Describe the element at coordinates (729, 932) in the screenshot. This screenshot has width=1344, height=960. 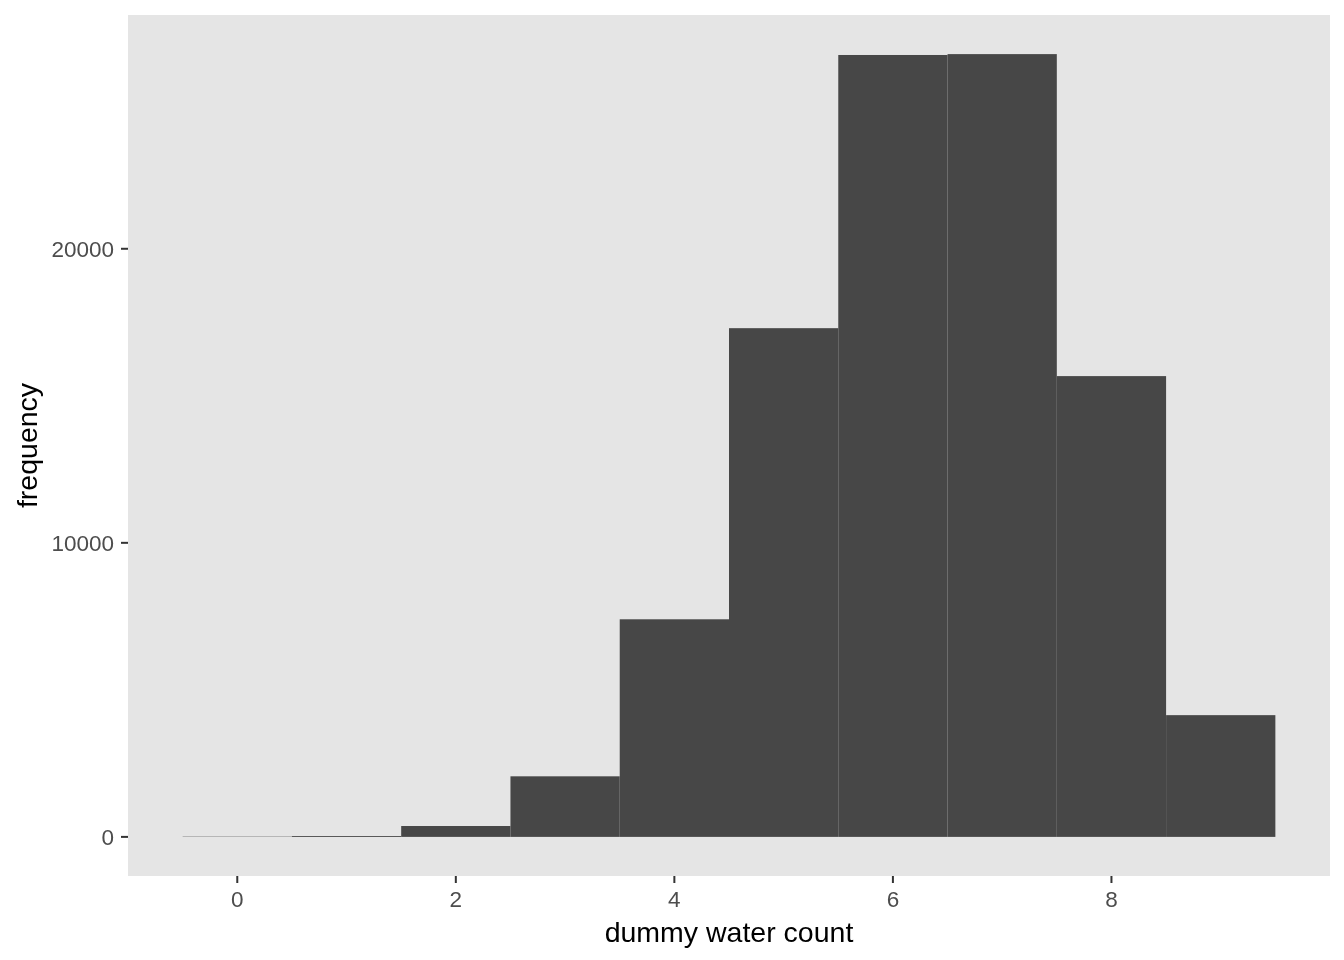
I see `x-axis-title: dummy water count` at that location.